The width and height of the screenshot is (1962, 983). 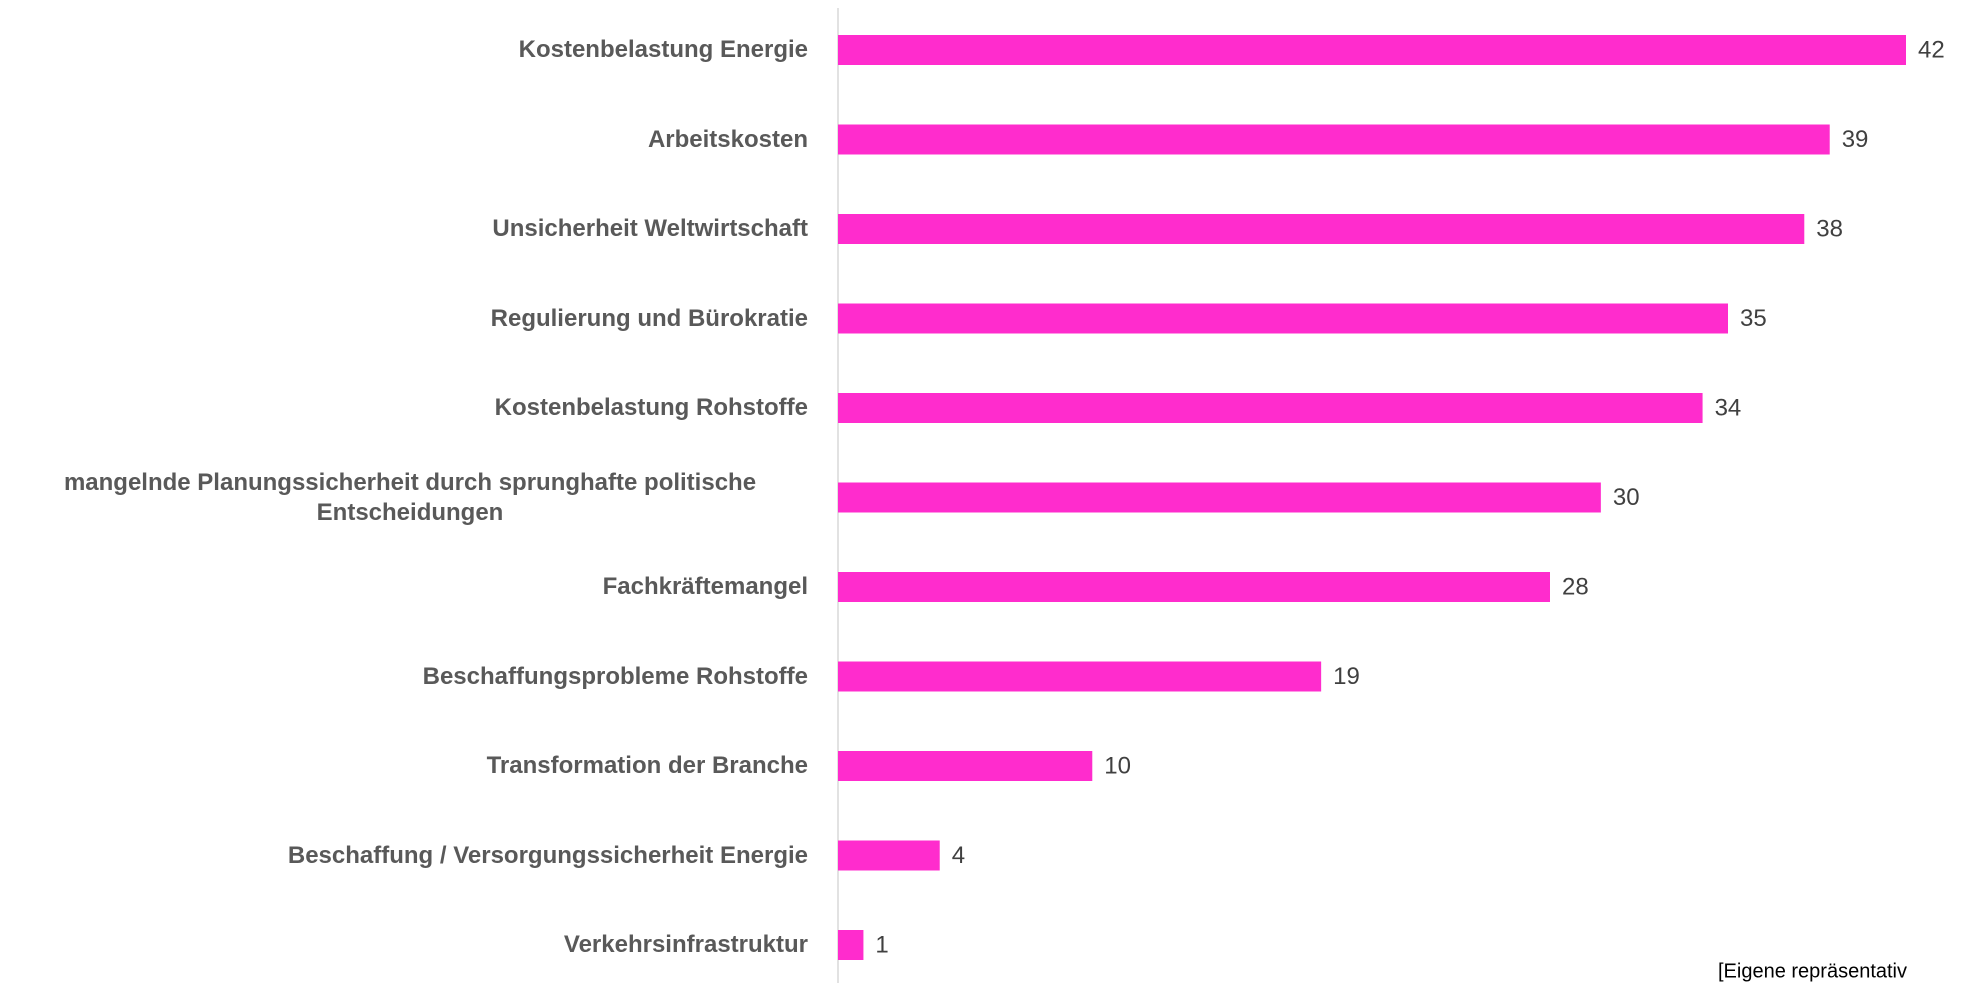 What do you see at coordinates (663, 49) in the screenshot?
I see `category-label: Kostenbelastung Energie` at bounding box center [663, 49].